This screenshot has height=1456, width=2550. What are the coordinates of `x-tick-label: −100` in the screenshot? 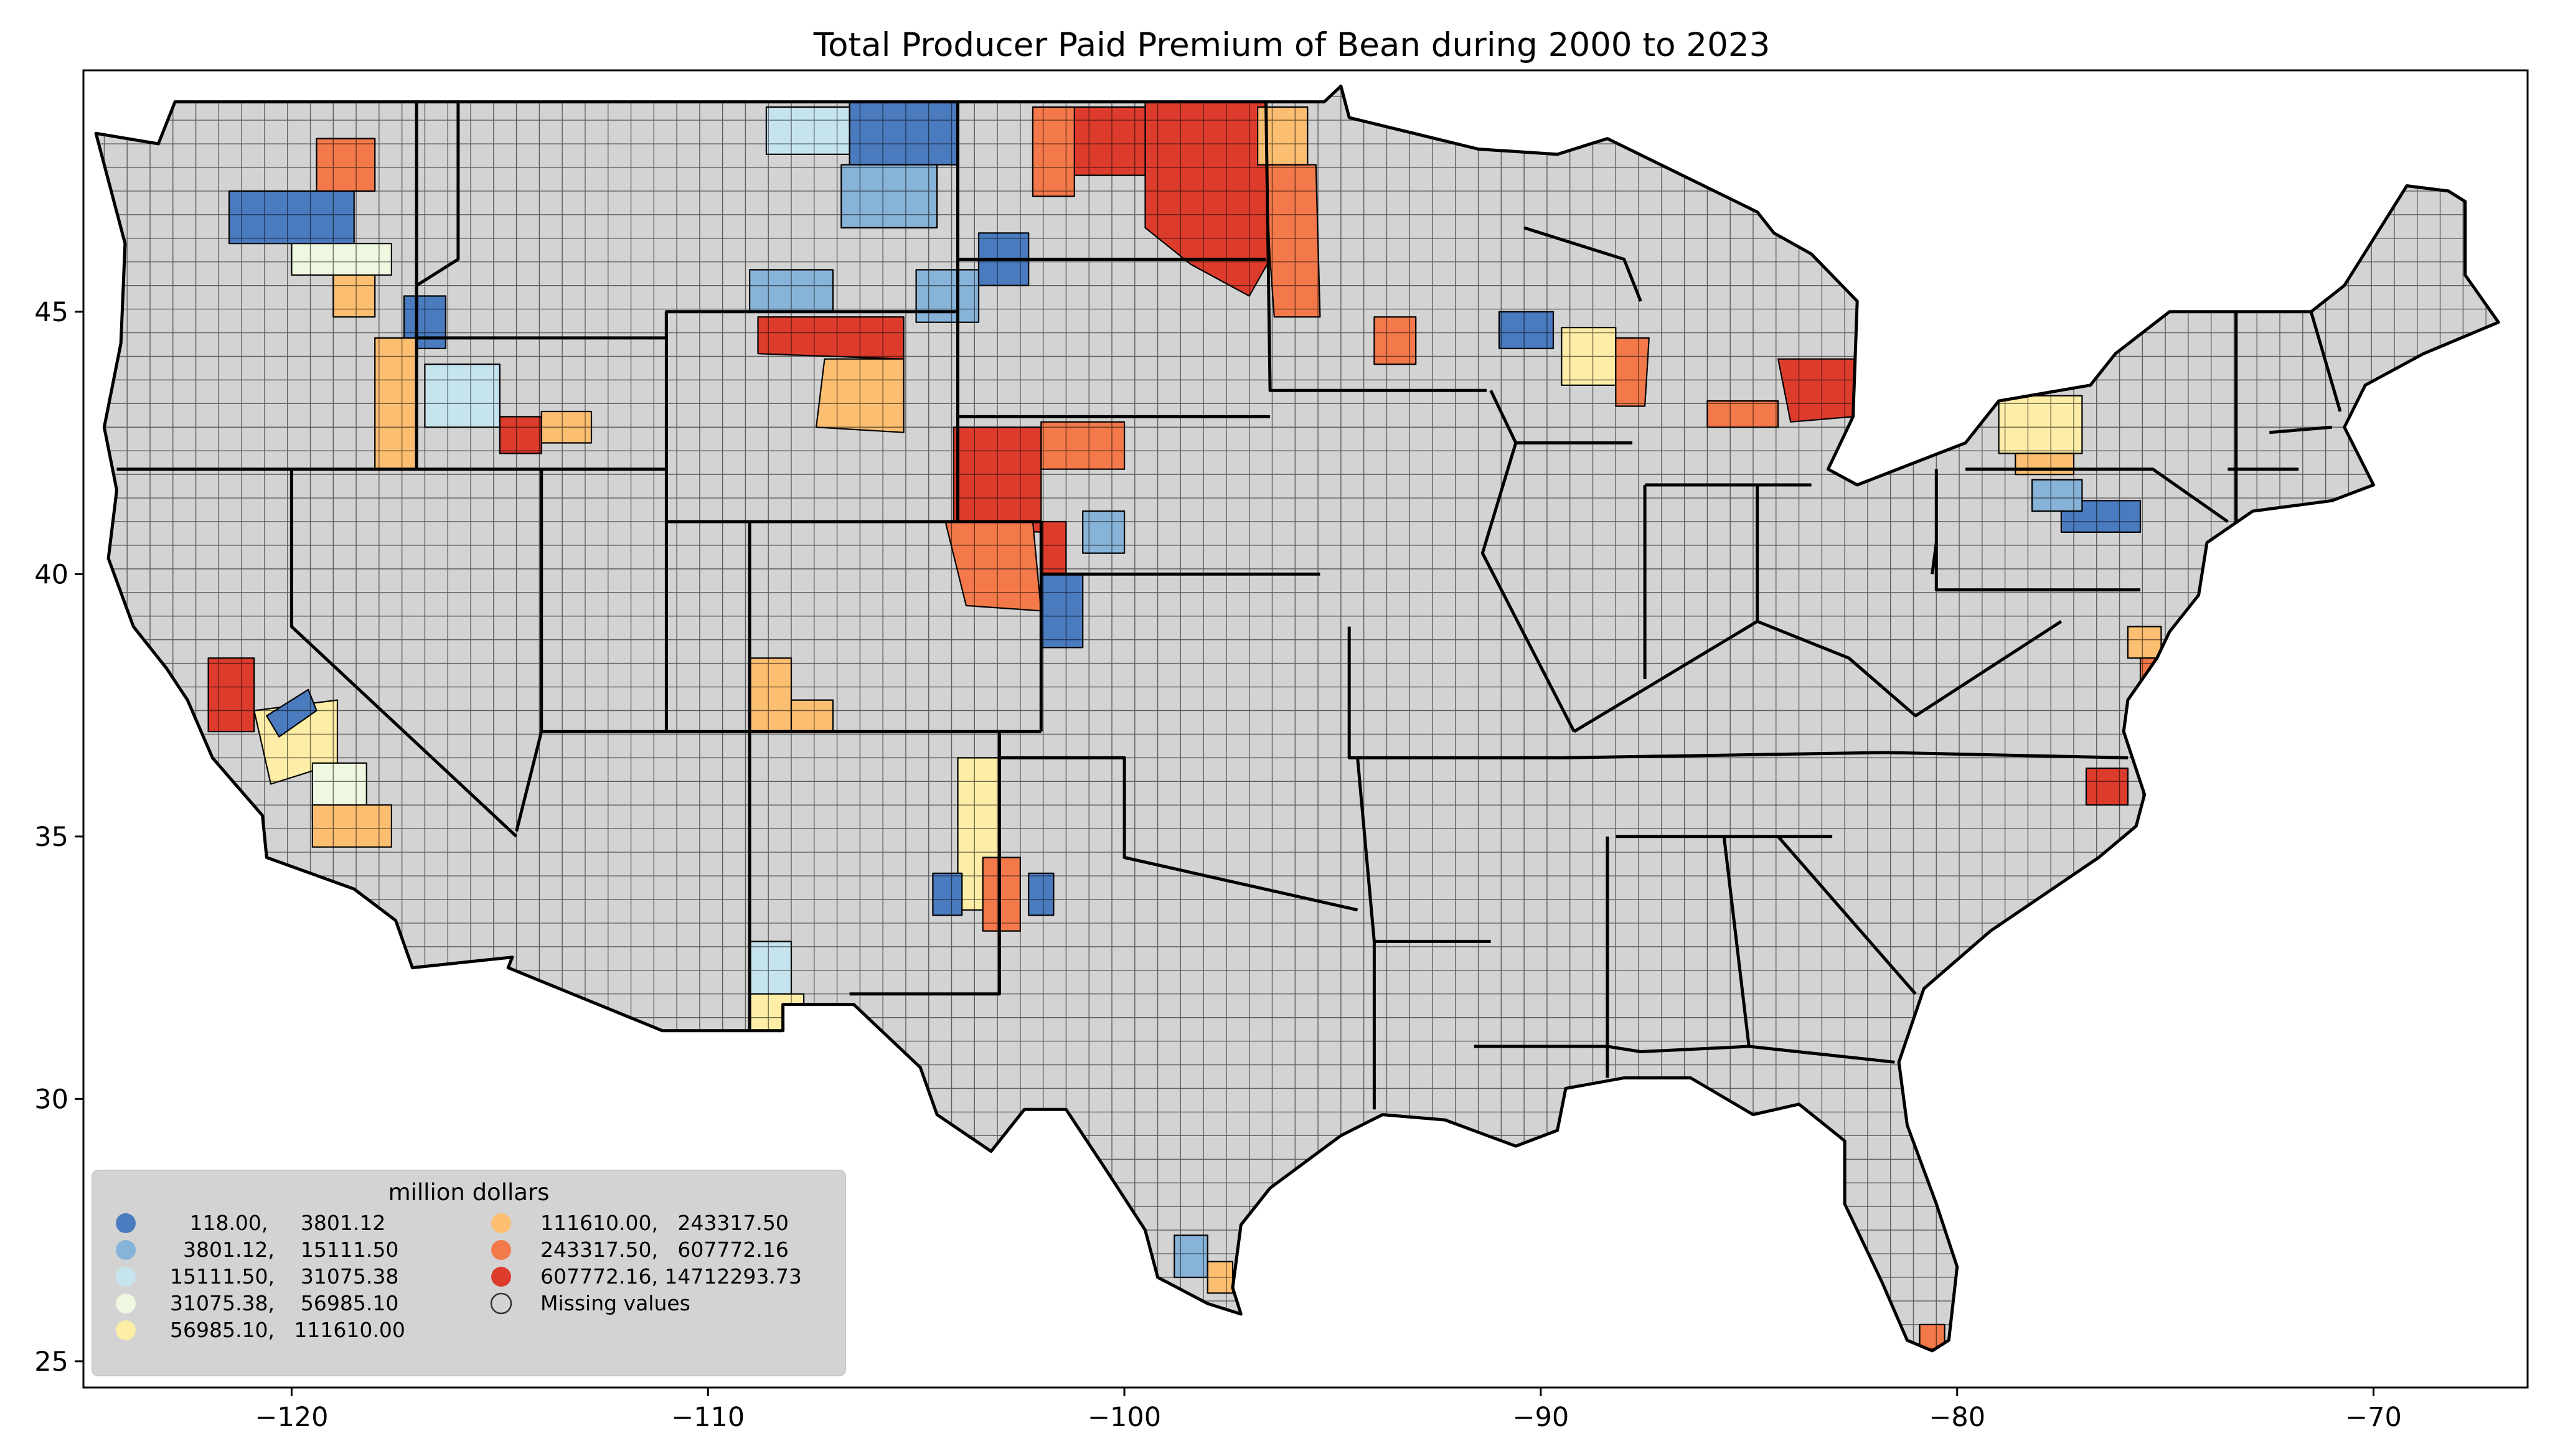 It's located at (1124, 1417).